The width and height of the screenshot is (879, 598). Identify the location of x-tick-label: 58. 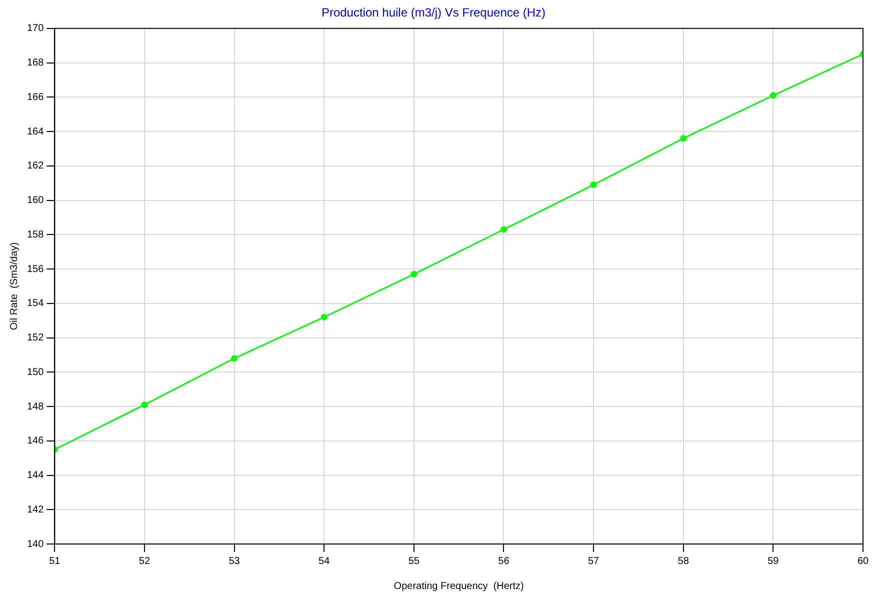
(684, 561).